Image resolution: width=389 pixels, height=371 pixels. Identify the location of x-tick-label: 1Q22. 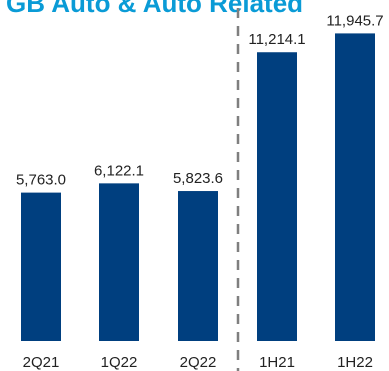
(119, 362).